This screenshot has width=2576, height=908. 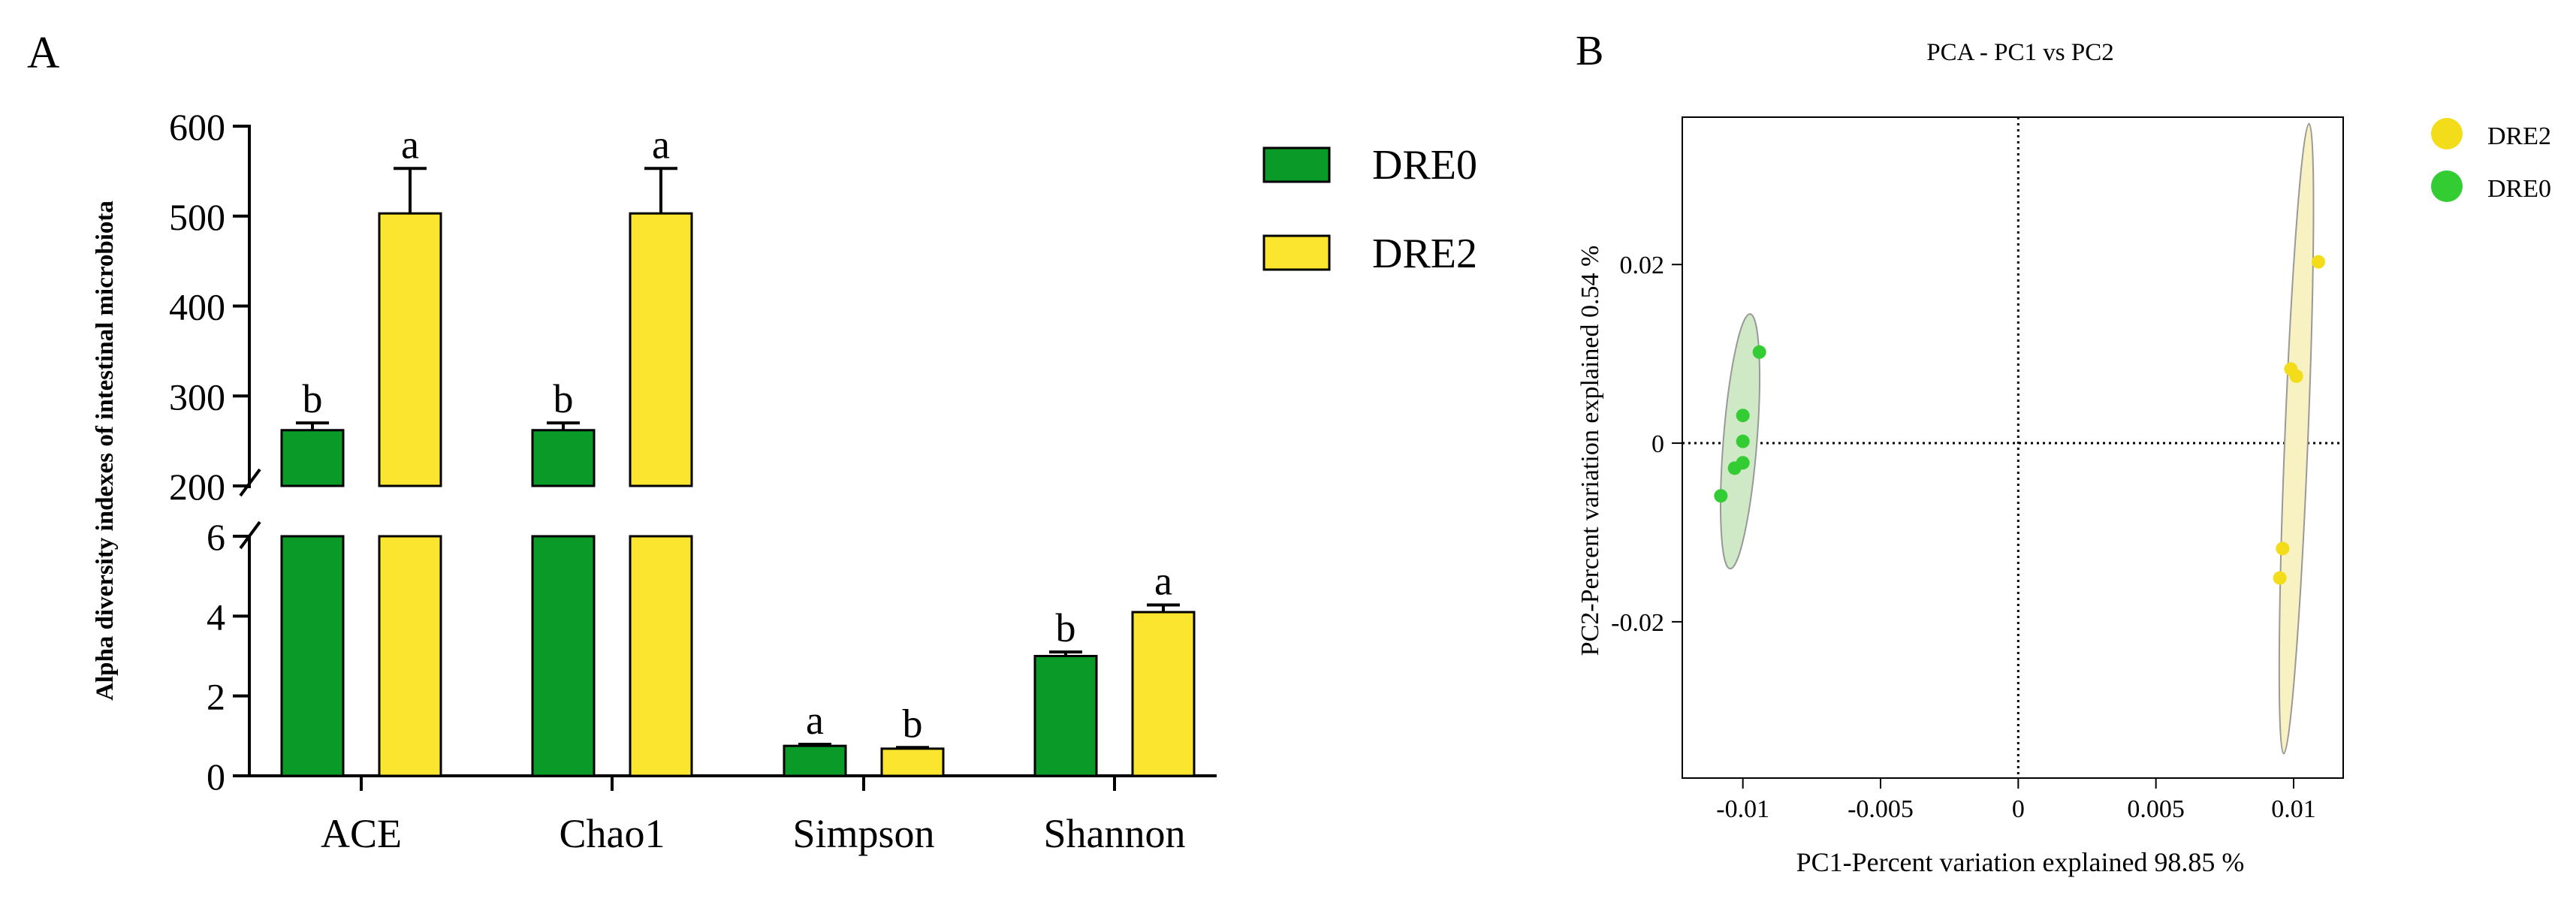 I want to click on x-tick-label-chao1: Chao1, so click(x=613, y=834).